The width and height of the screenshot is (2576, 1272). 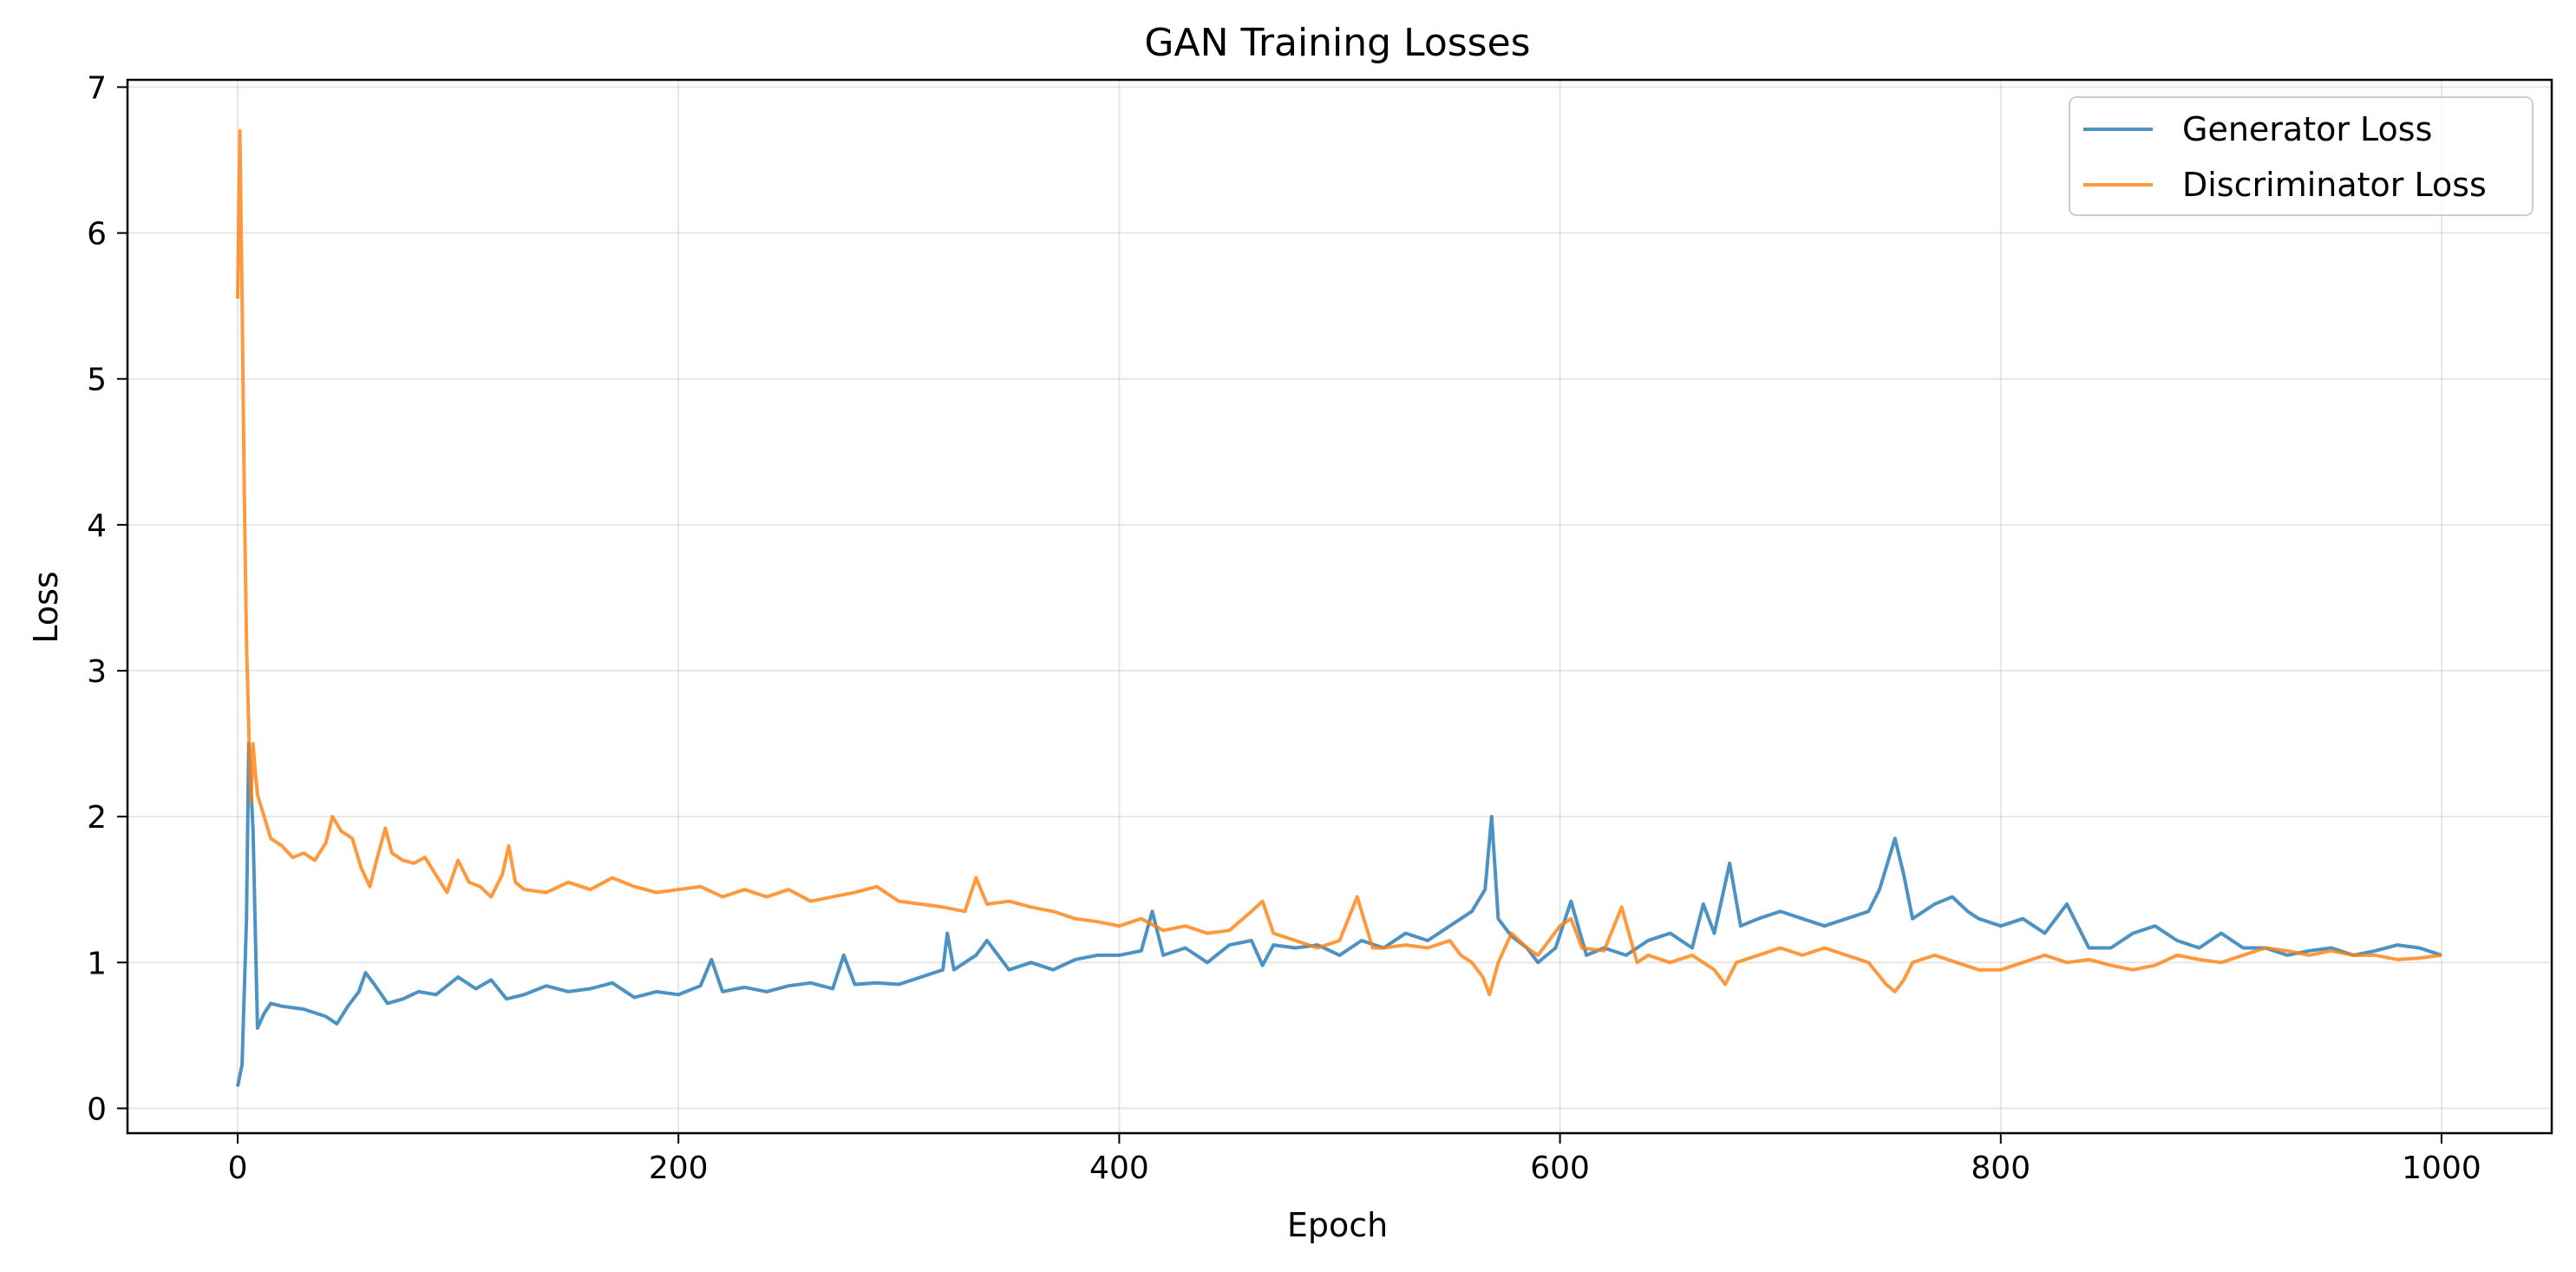 I want to click on chart-title: GAN Training Losses, so click(x=1337, y=43).